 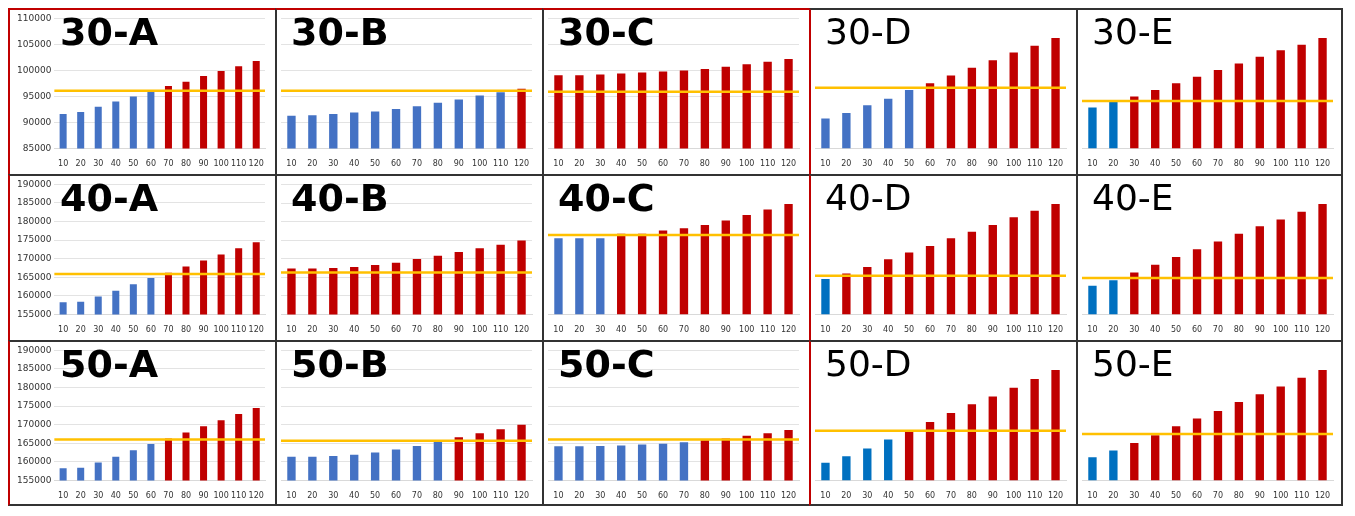 I want to click on y-tick-label: 170000, so click(x=34, y=424).